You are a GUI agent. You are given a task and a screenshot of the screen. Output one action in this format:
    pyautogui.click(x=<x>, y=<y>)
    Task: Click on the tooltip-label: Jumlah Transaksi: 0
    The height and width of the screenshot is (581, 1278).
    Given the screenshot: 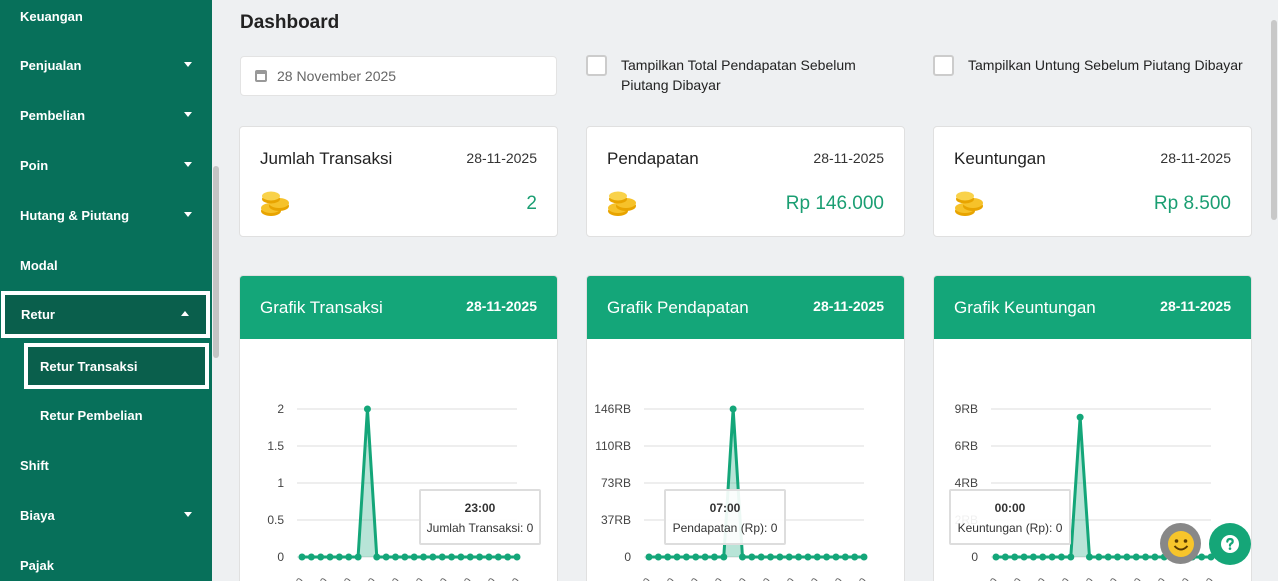 What is the action you would take?
    pyautogui.click(x=480, y=528)
    